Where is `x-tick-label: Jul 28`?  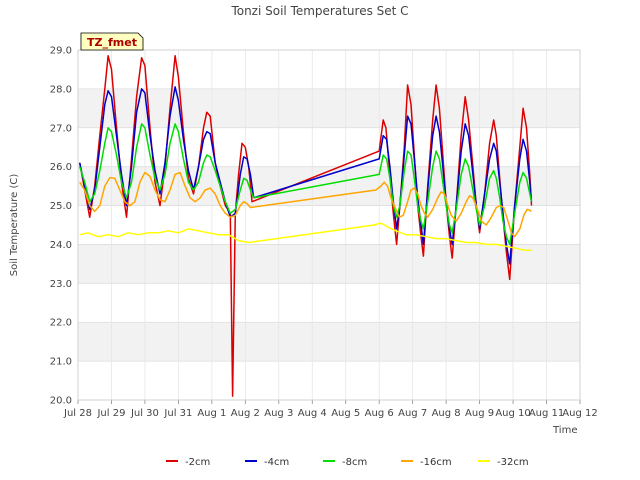 x-tick-label: Jul 28 is located at coordinates (77, 413).